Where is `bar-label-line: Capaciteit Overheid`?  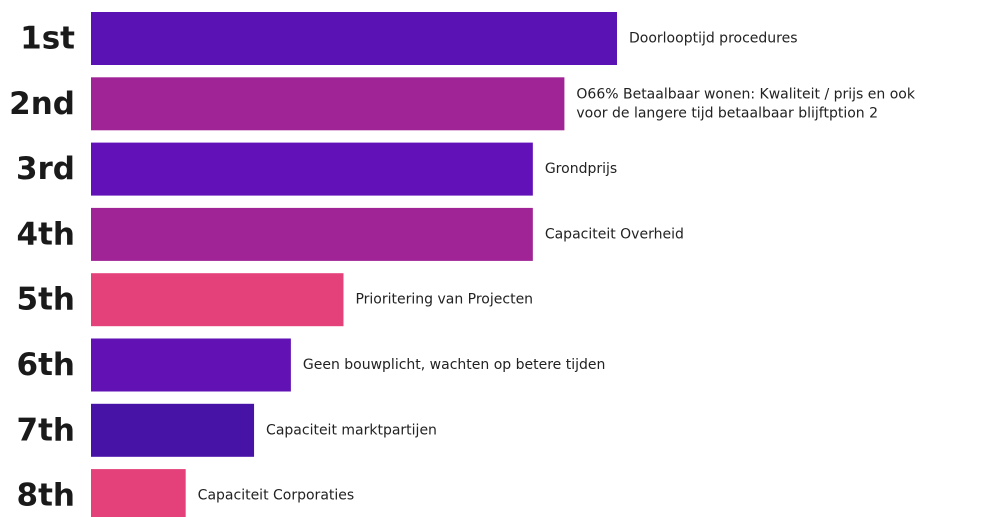 bar-label-line: Capaciteit Overheid is located at coordinates (614, 234).